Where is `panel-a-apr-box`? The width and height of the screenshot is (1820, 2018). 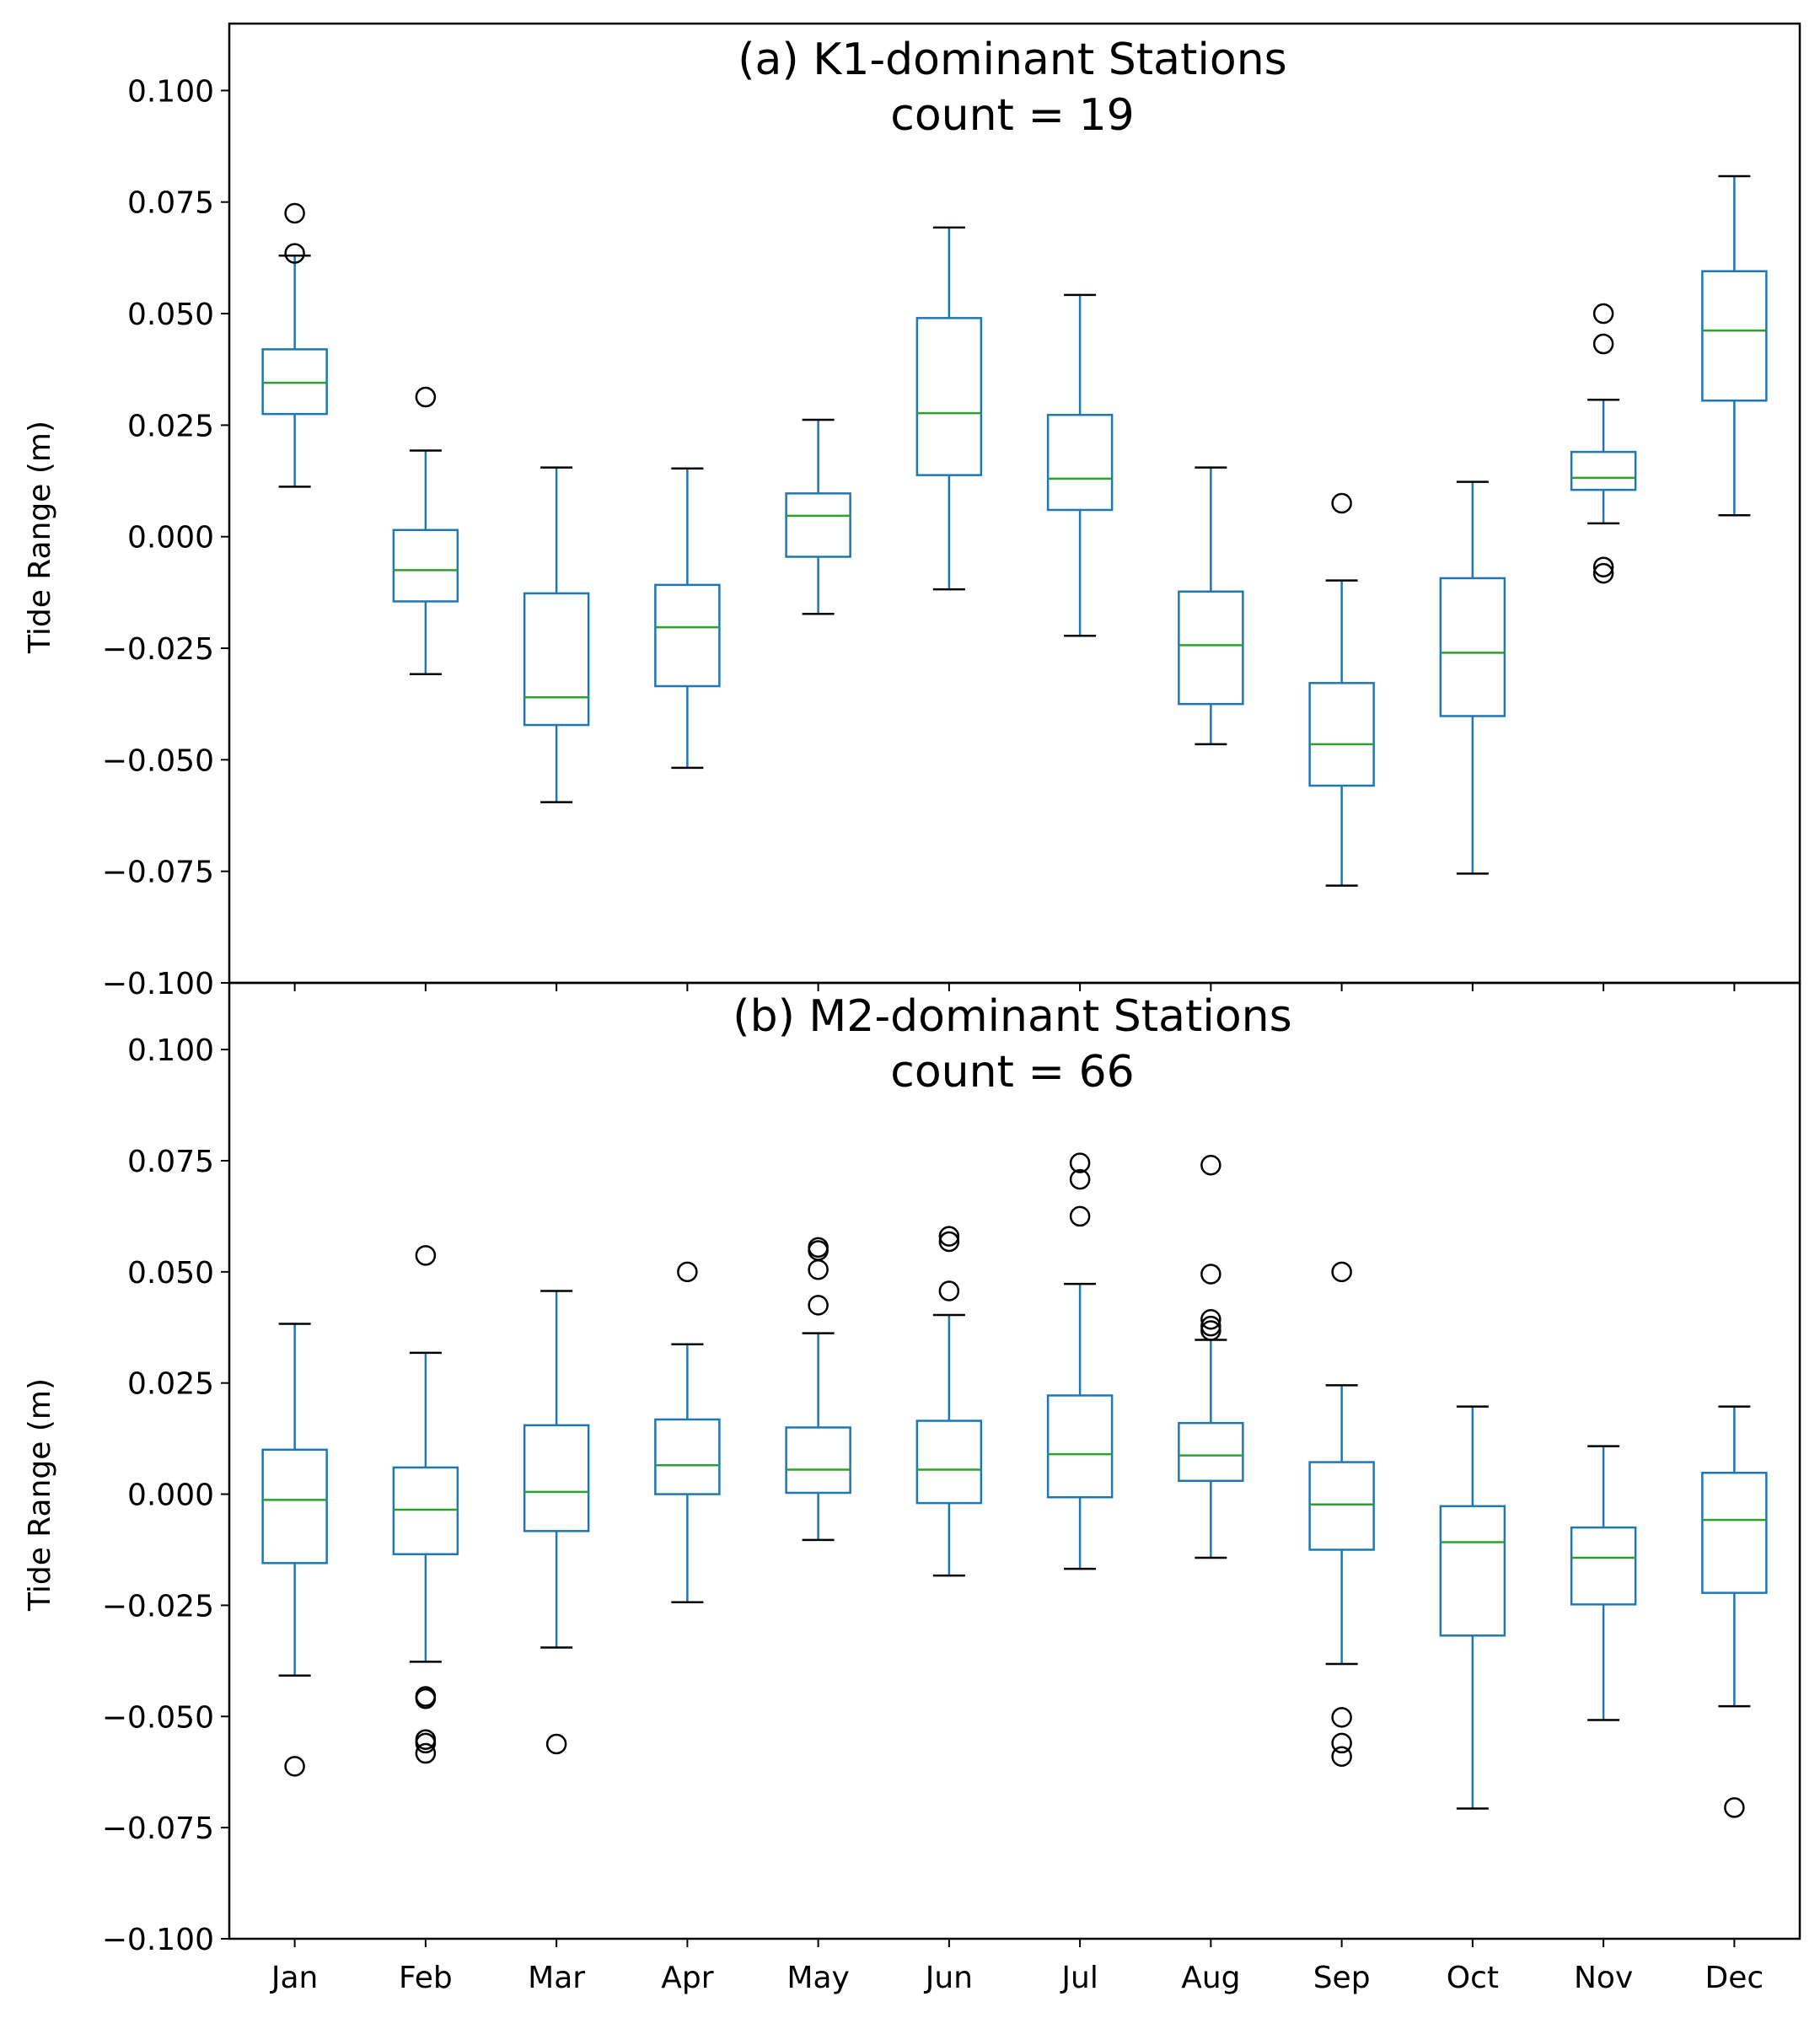 panel-a-apr-box is located at coordinates (687, 635).